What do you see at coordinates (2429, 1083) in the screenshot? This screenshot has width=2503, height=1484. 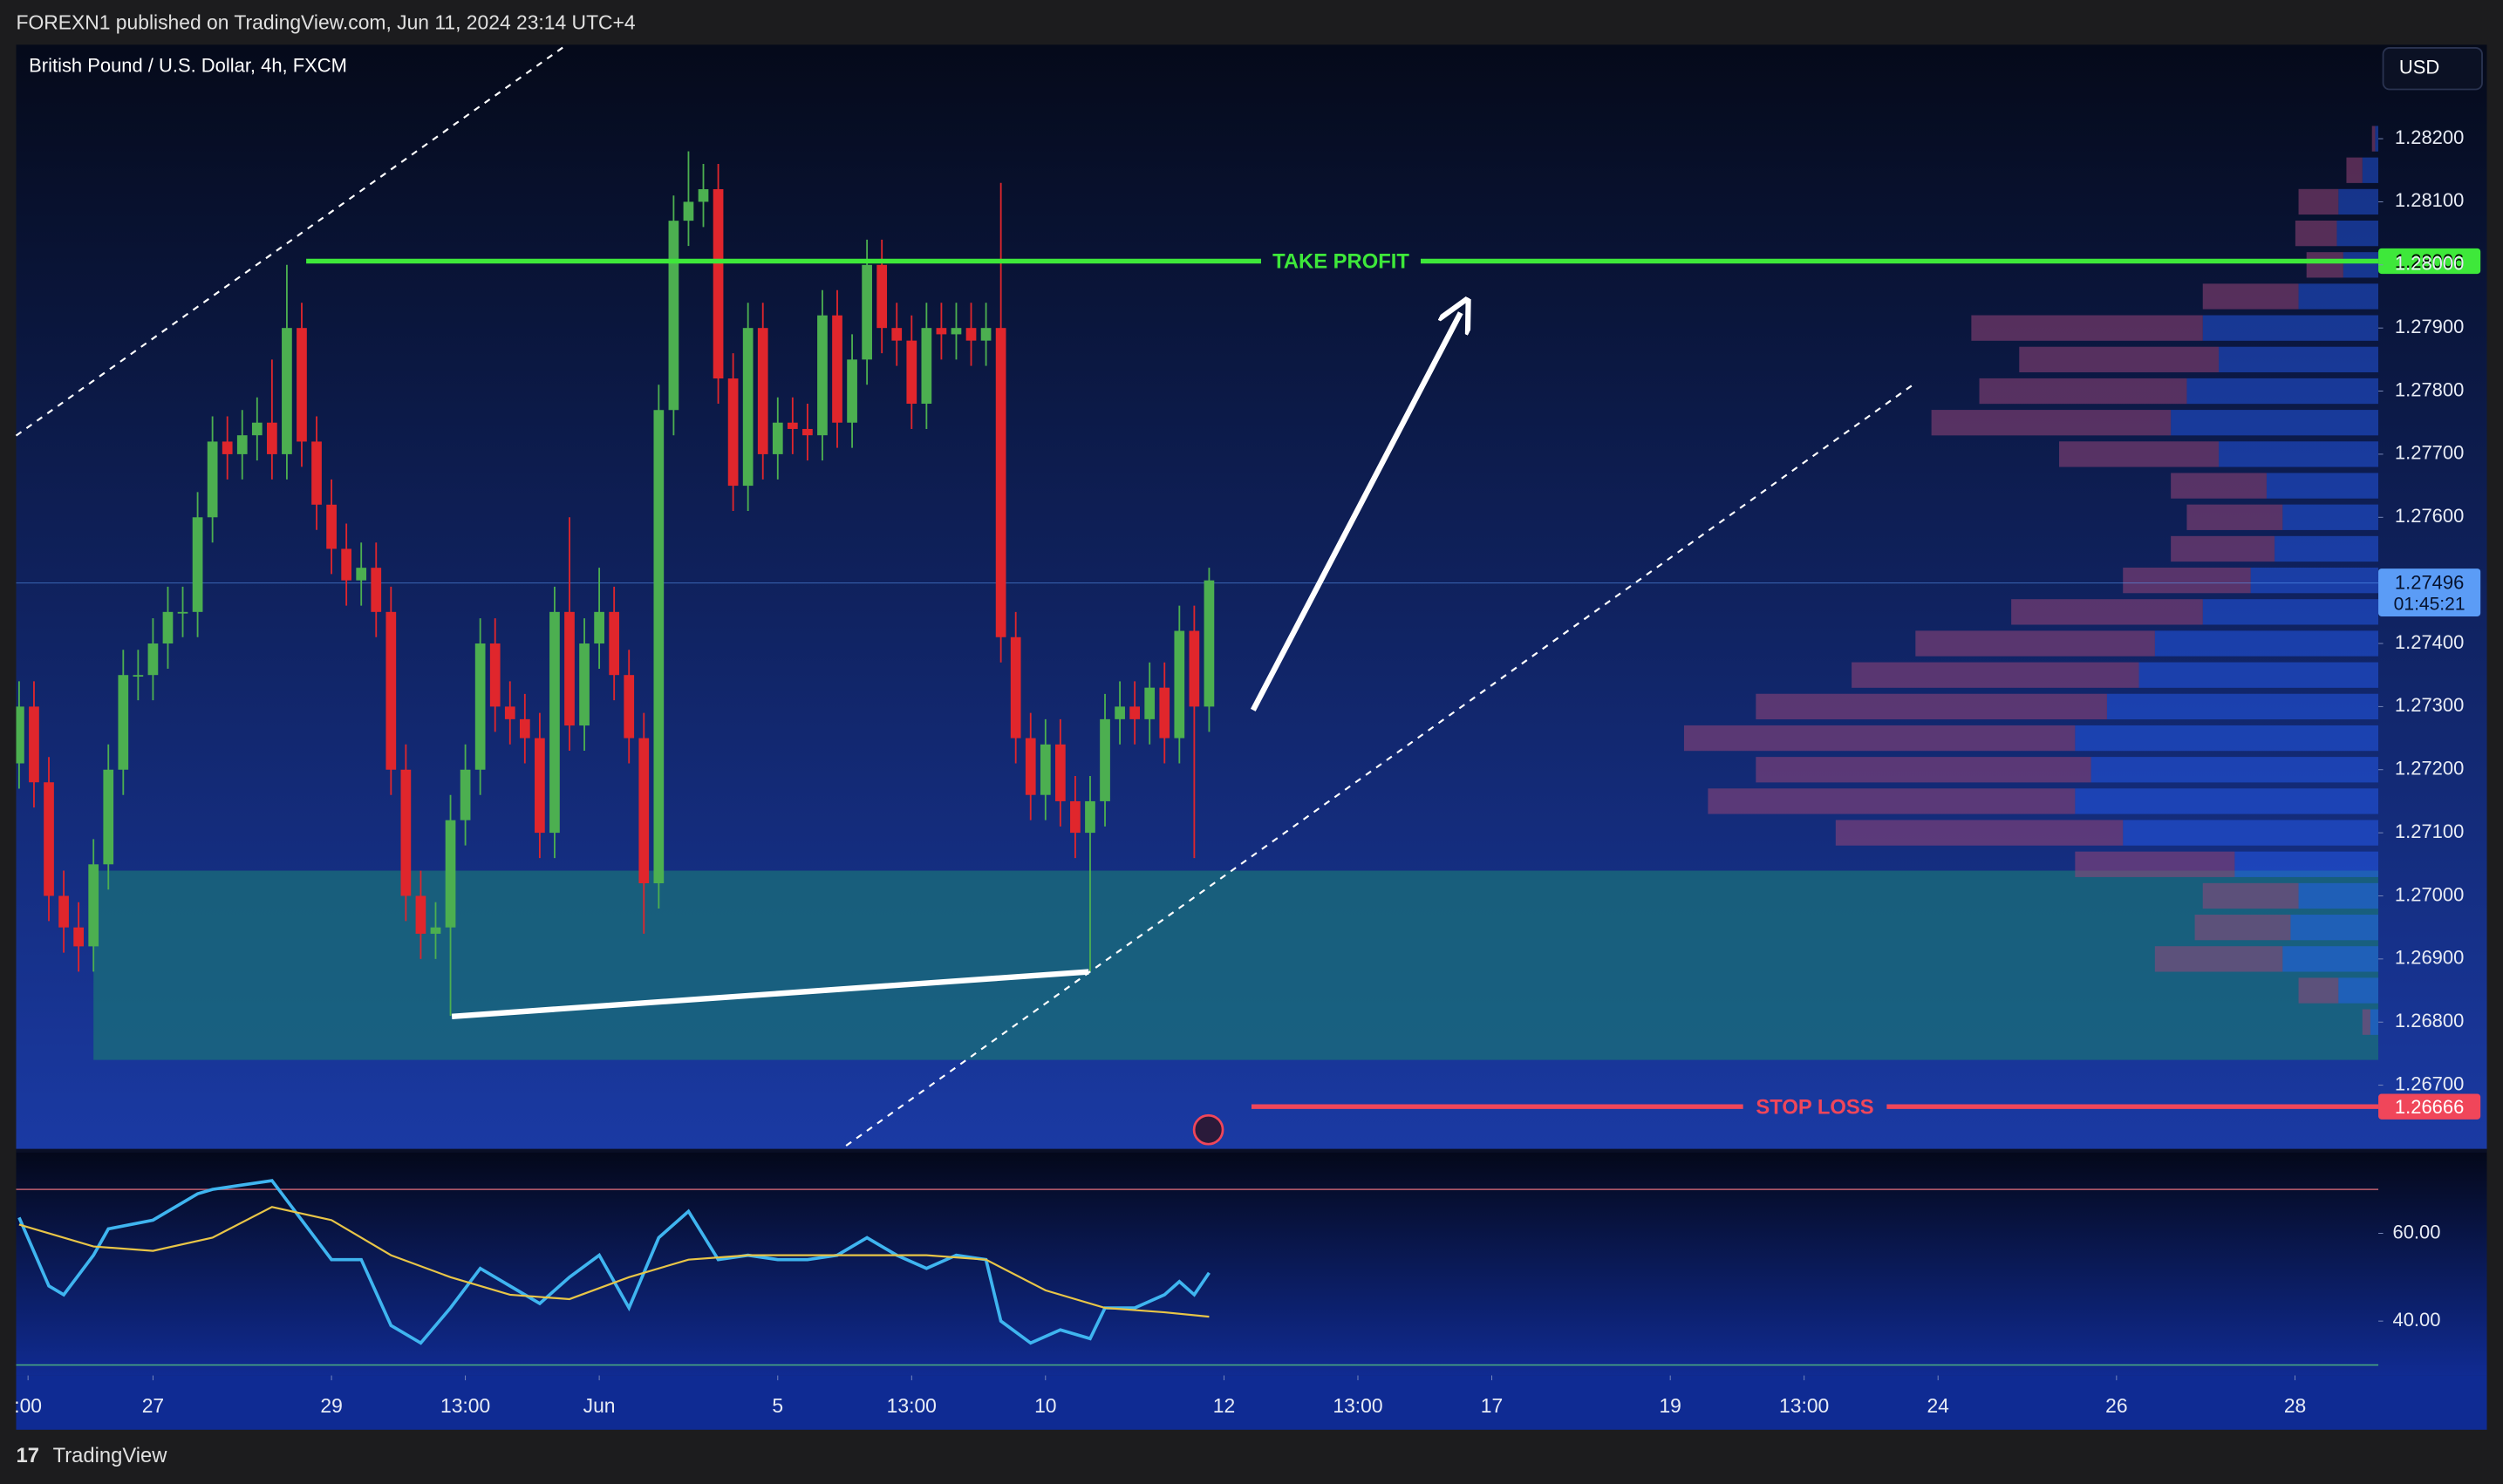 I see `y-tick-label: 1.26700` at bounding box center [2429, 1083].